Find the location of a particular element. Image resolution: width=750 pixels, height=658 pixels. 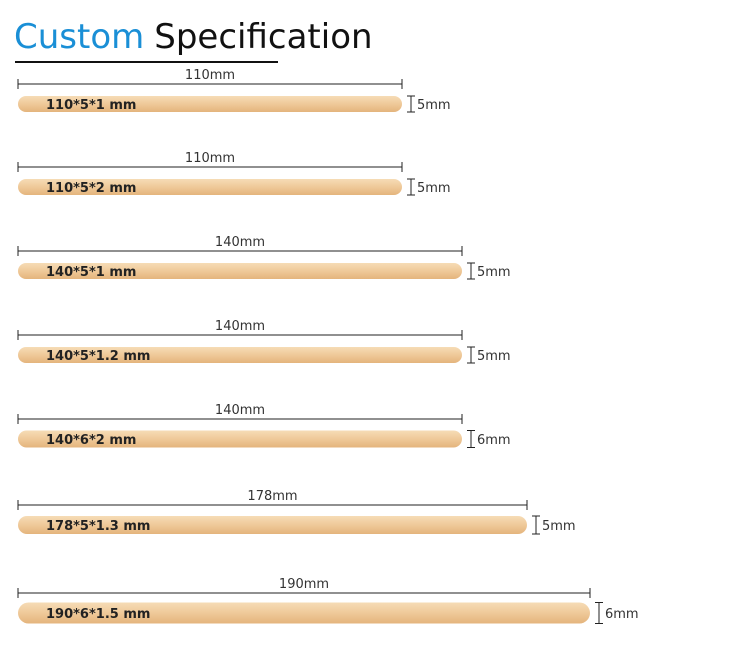

stick-label: 190*6*1.5 mm is located at coordinates (98, 614).